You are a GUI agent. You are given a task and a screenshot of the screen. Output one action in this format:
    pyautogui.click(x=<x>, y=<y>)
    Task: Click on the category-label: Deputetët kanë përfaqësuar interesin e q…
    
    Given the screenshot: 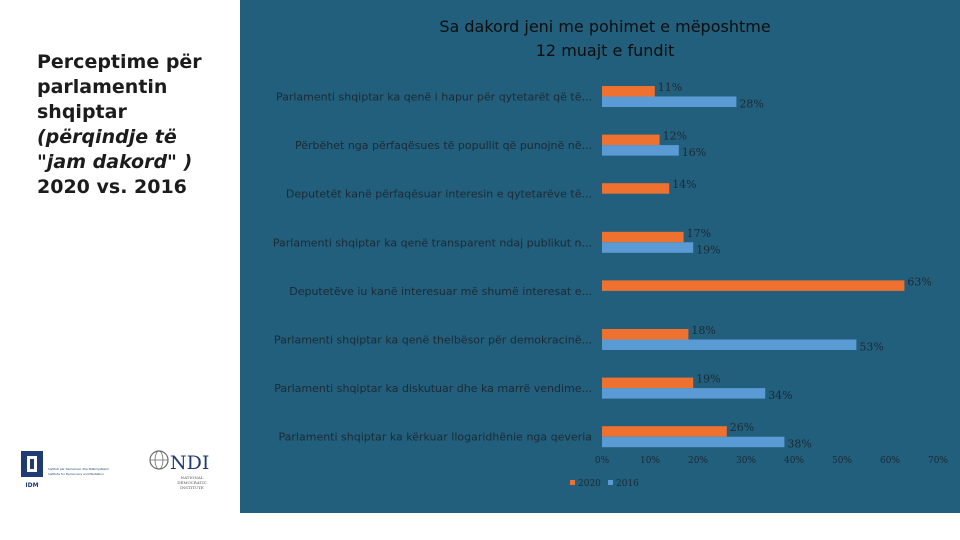 What is the action you would take?
    pyautogui.click(x=439, y=194)
    